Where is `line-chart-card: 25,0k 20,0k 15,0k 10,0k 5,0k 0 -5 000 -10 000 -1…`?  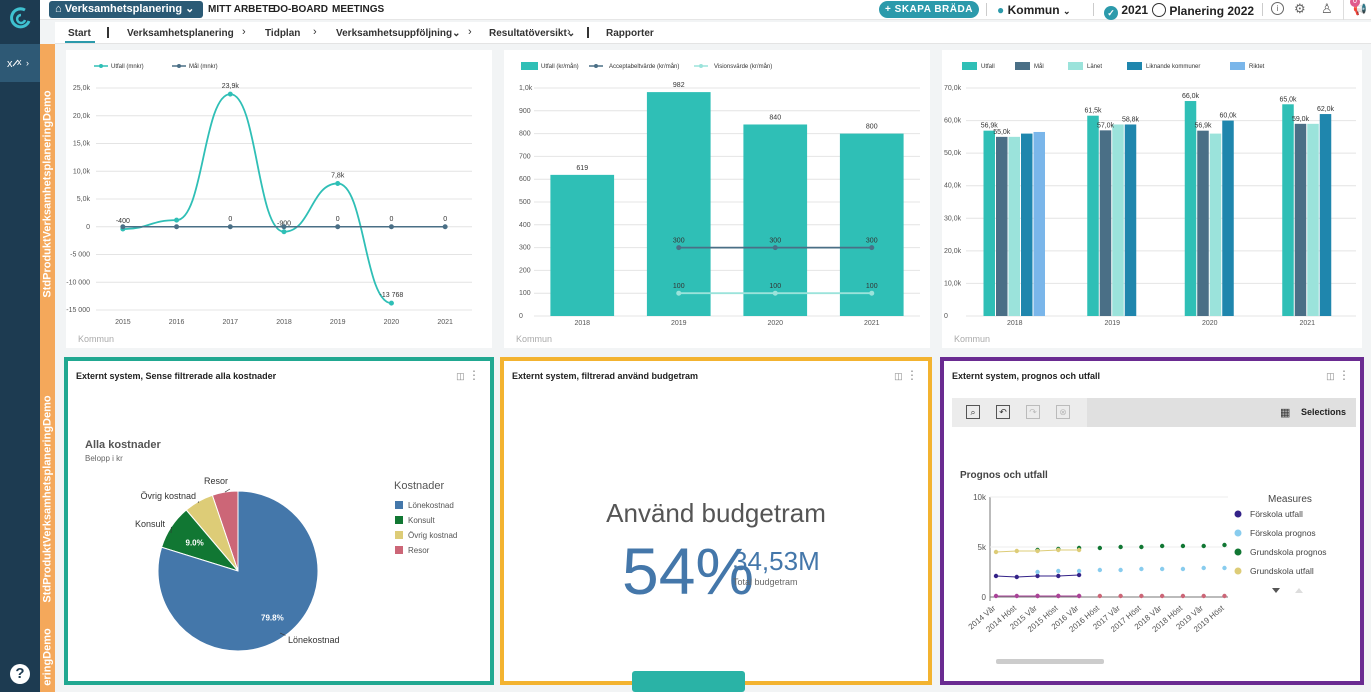
line-chart-card: 25,0k 20,0k 15,0k 10,0k 5,0k 0 -5 000 -10 000 -1… is located at coordinates (279, 199).